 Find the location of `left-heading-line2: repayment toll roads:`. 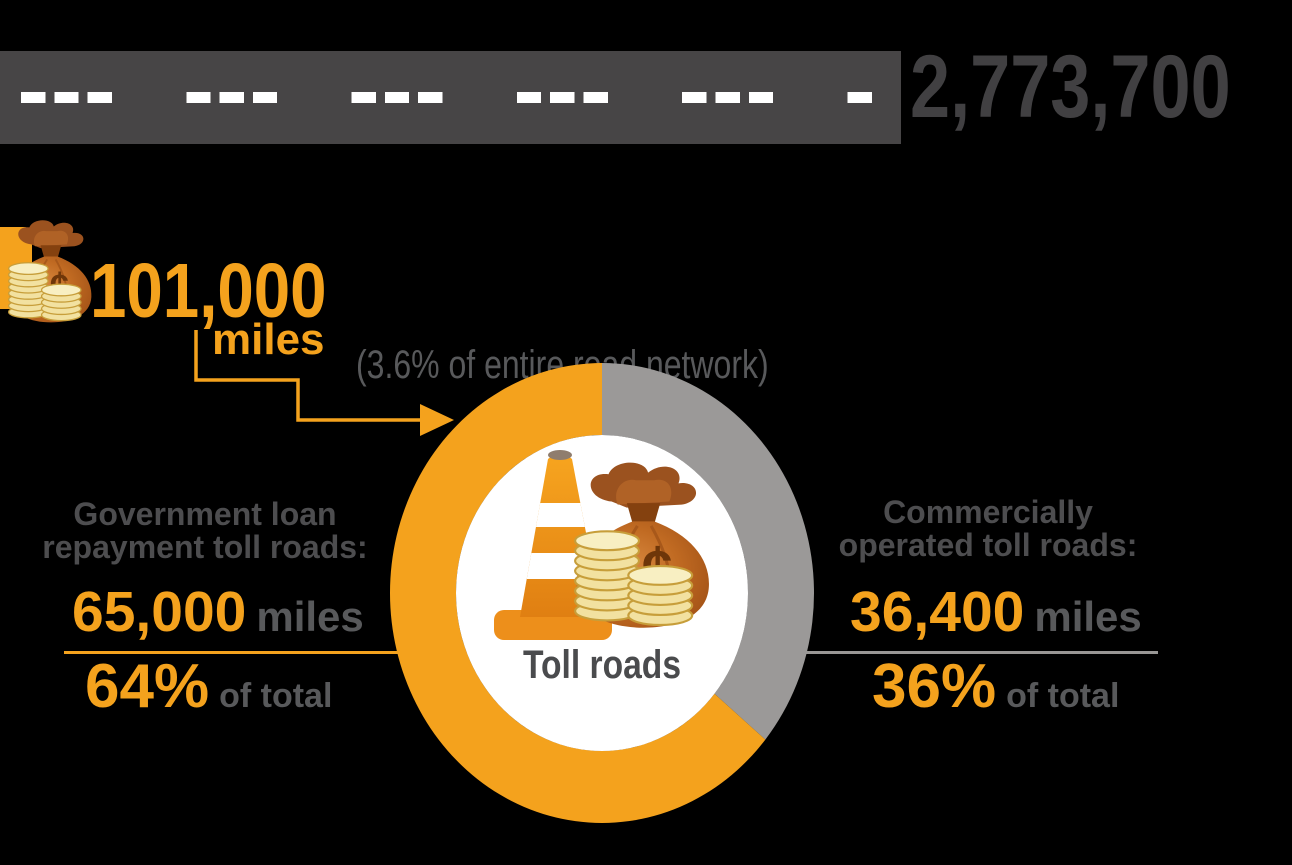

left-heading-line2: repayment toll roads: is located at coordinates (205, 547).